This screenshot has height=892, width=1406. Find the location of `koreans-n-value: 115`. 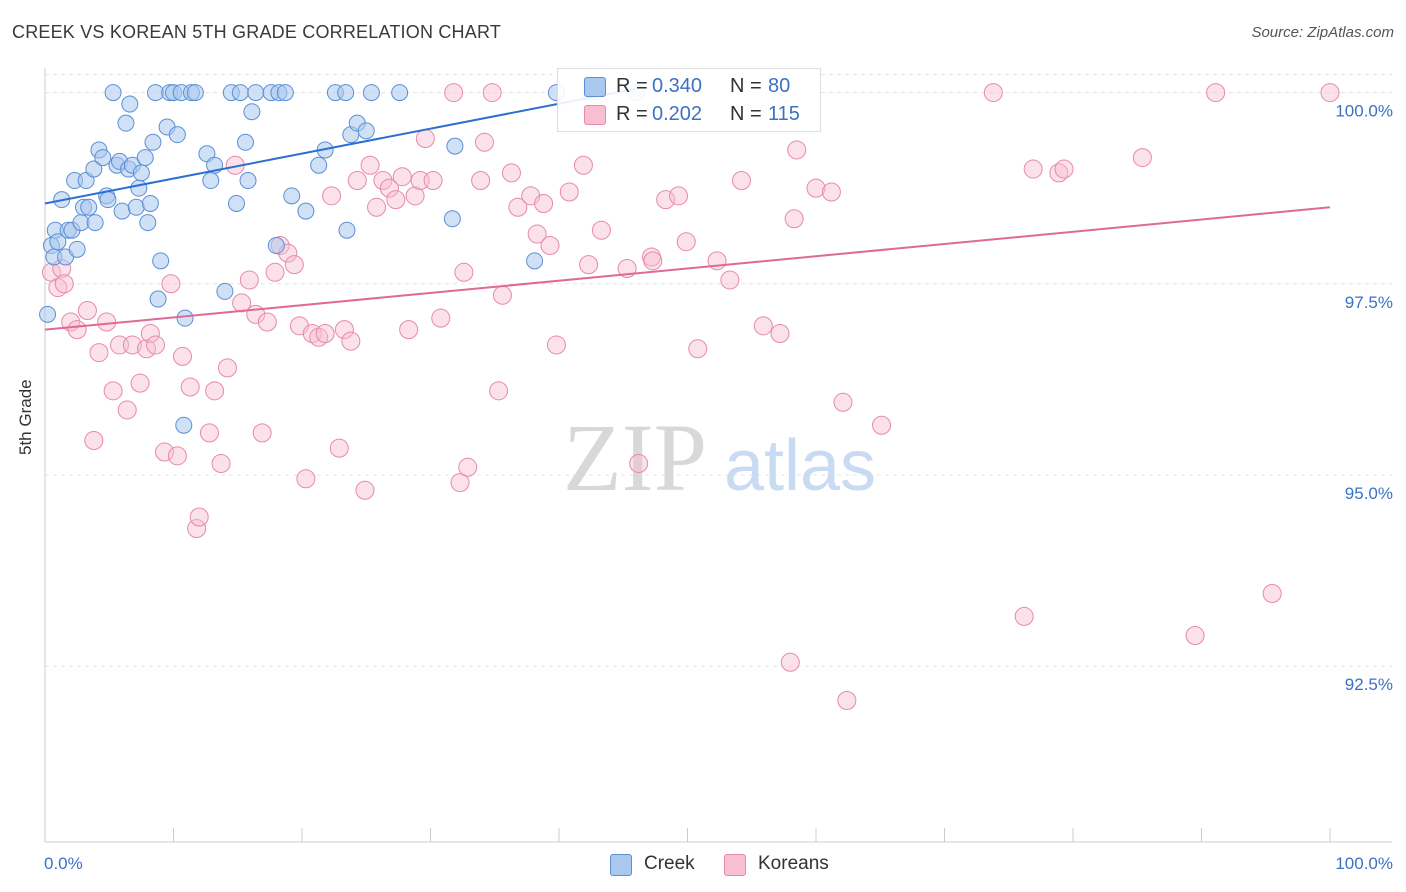

koreans-n-value: 115 is located at coordinates (784, 114).